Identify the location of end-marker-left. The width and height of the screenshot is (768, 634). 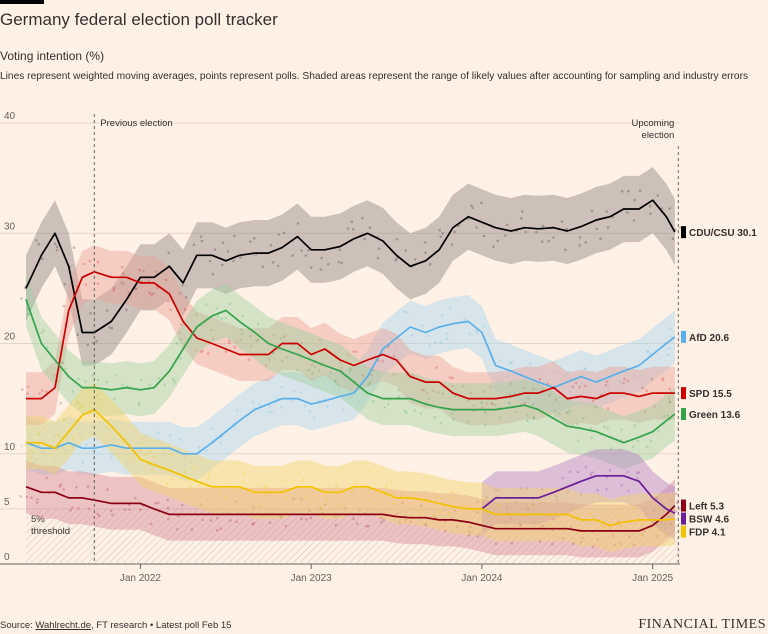
(683, 505).